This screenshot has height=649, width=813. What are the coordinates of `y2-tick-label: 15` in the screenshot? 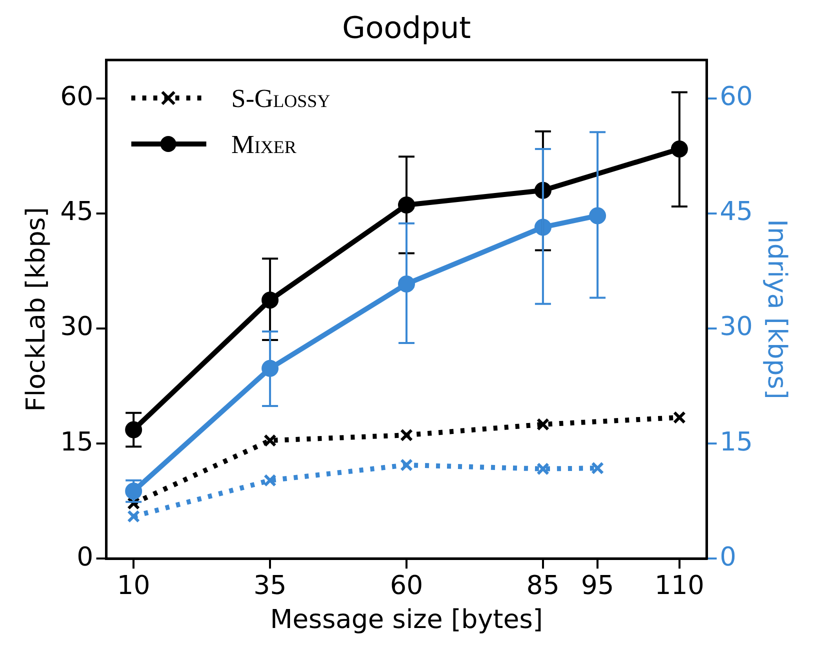 It's located at (736, 442).